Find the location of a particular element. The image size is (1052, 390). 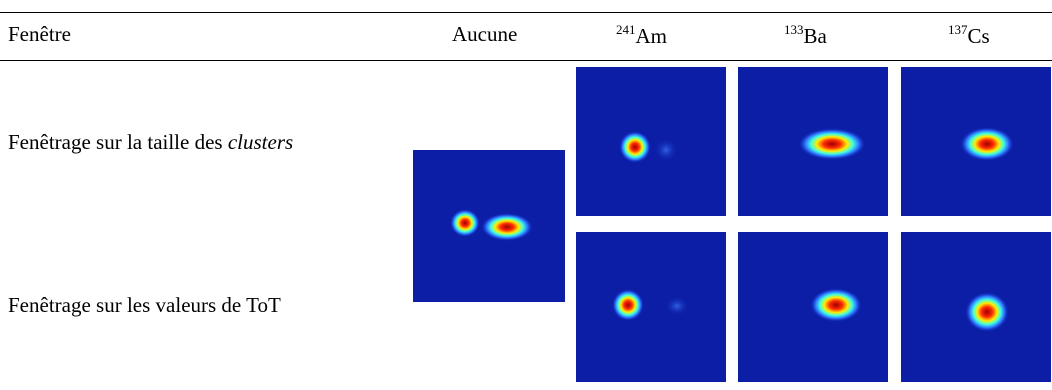

header-text: Cs is located at coordinates (978, 36).